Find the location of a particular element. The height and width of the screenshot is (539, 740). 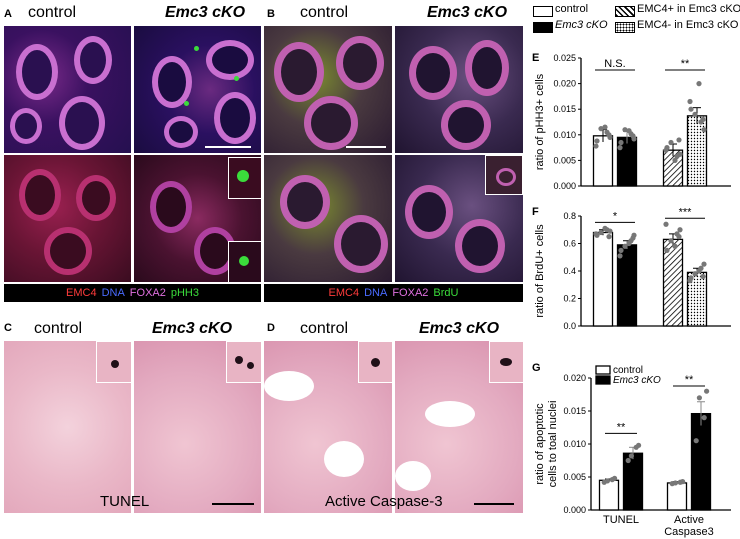

y-tick-label: 0.000 is located at coordinates (574, 510).